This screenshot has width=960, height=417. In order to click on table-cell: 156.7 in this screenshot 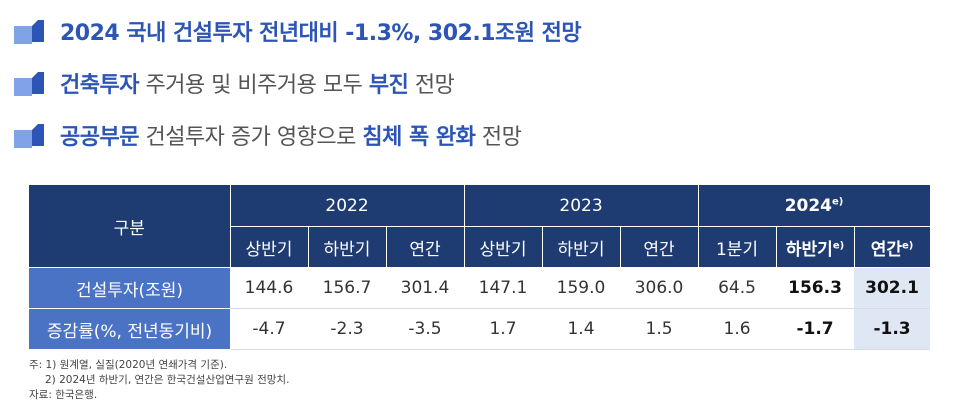, I will do `click(347, 288)`.